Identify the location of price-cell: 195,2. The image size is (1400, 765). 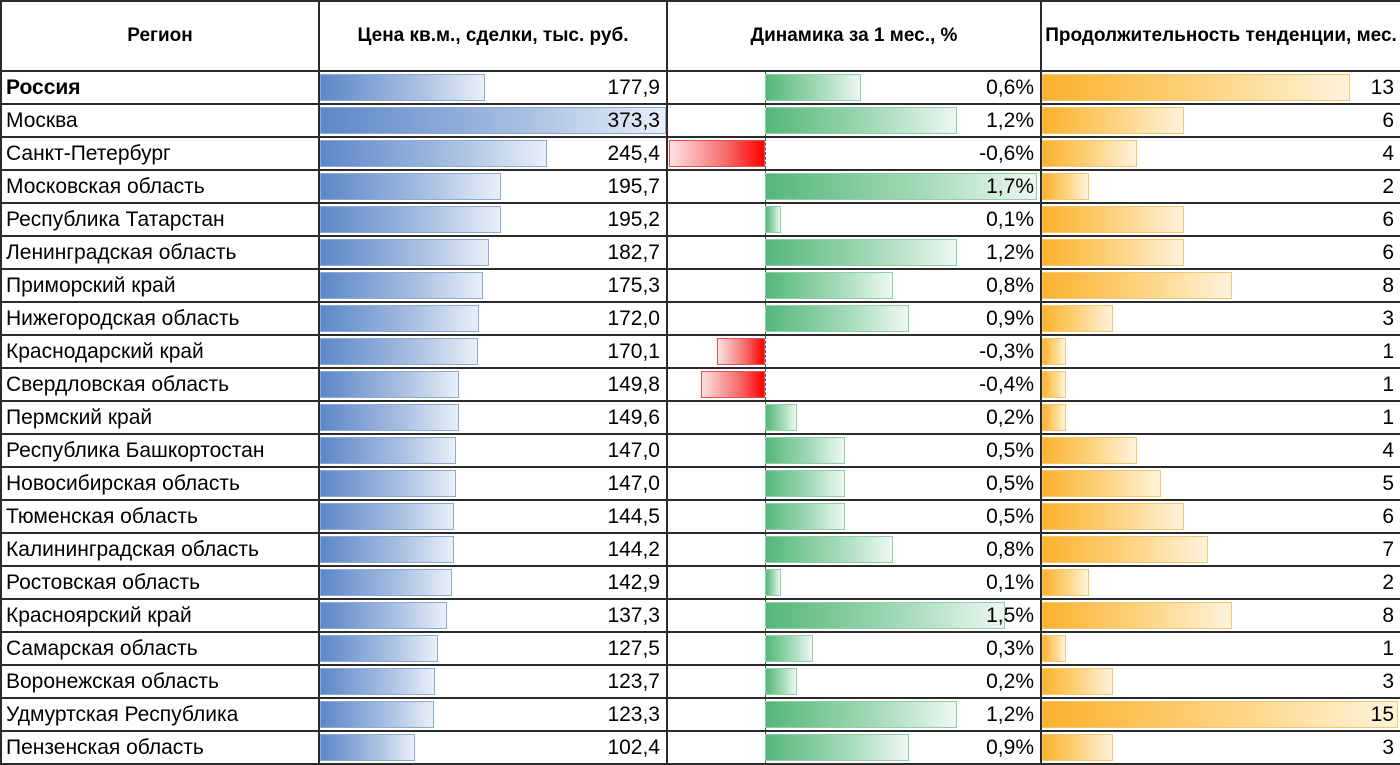
(493, 219).